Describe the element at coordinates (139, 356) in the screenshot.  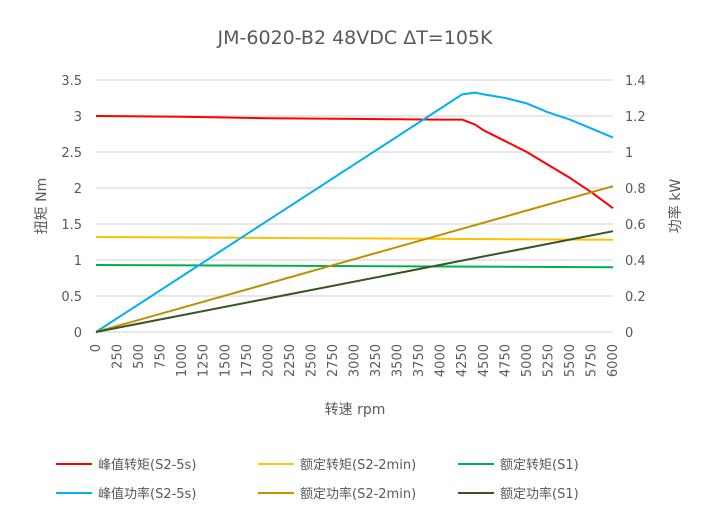
I see `x-tick-label: 500` at that location.